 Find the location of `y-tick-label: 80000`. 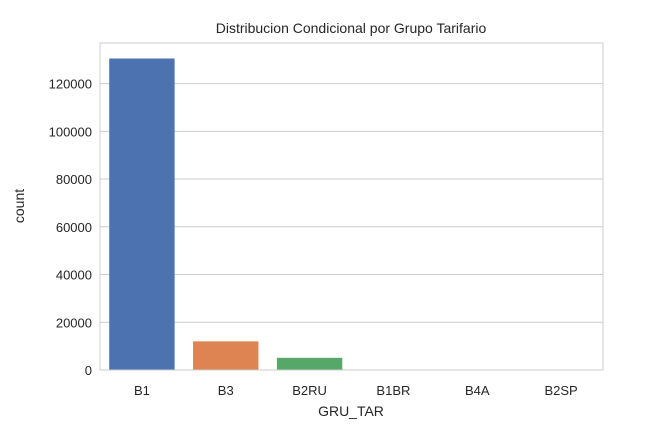

y-tick-label: 80000 is located at coordinates (74, 179).